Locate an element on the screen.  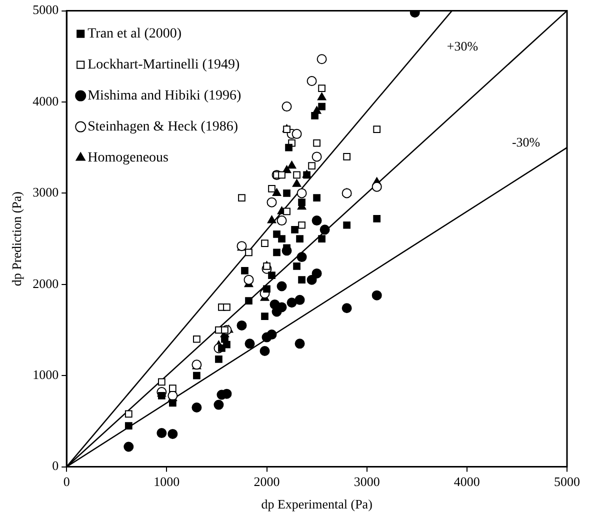
legend-label: Homogeneous is located at coordinates (128, 158).